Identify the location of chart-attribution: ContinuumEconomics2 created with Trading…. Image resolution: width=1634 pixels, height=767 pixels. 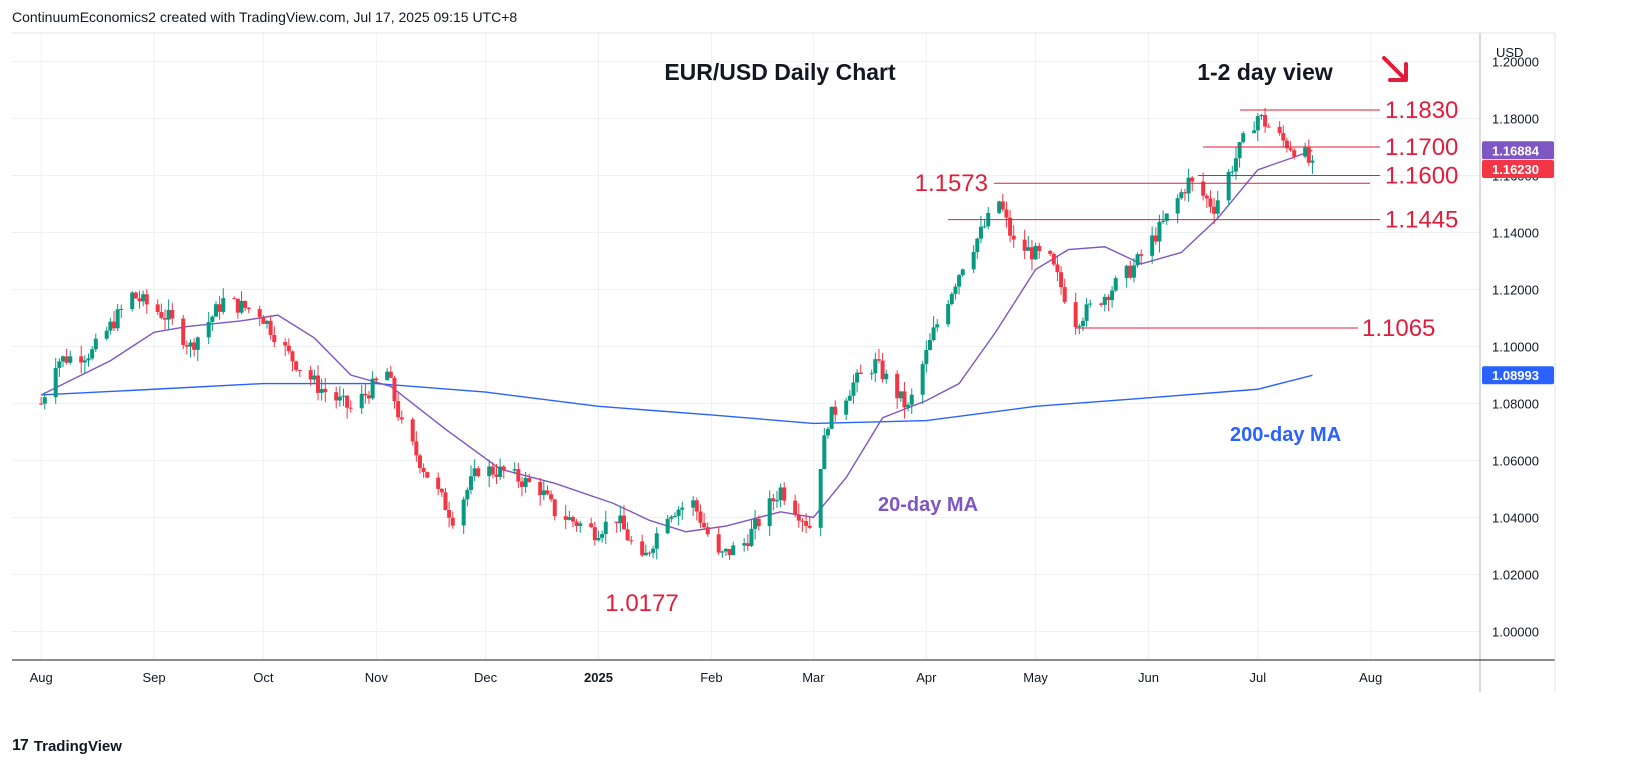
(265, 17).